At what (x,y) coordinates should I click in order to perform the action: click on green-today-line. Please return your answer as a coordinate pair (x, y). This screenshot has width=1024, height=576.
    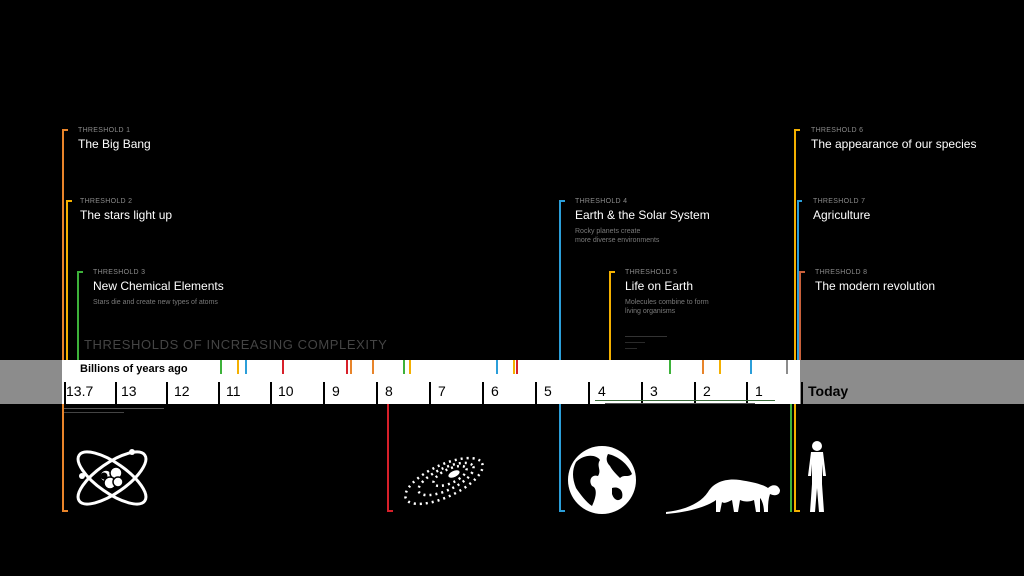
    Looking at the image, I should click on (791, 436).